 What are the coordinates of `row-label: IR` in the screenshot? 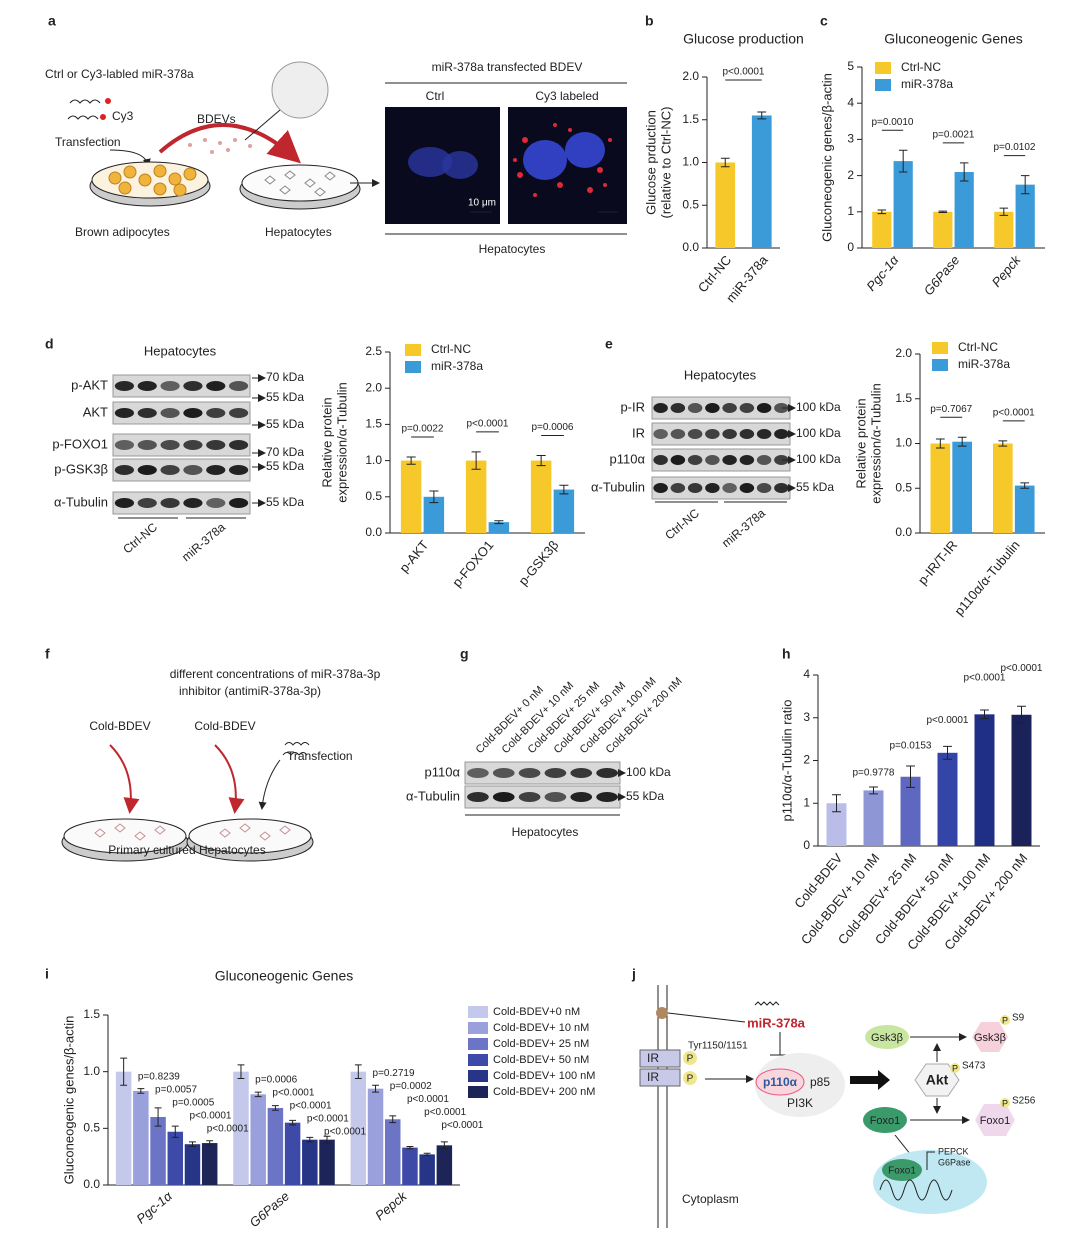 It's located at (638, 432).